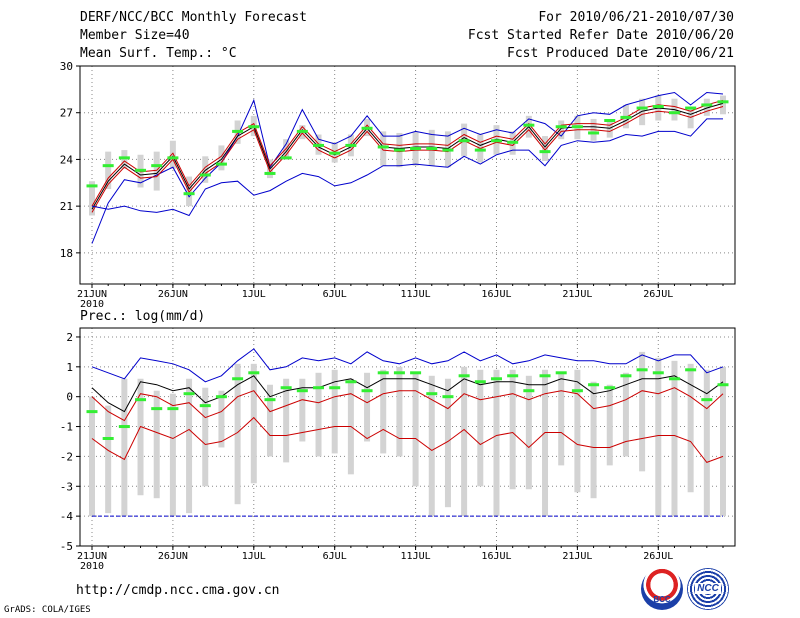 The width and height of the screenshot is (800, 618). I want to click on prec-xtick-label: 26JUL, so click(658, 556).